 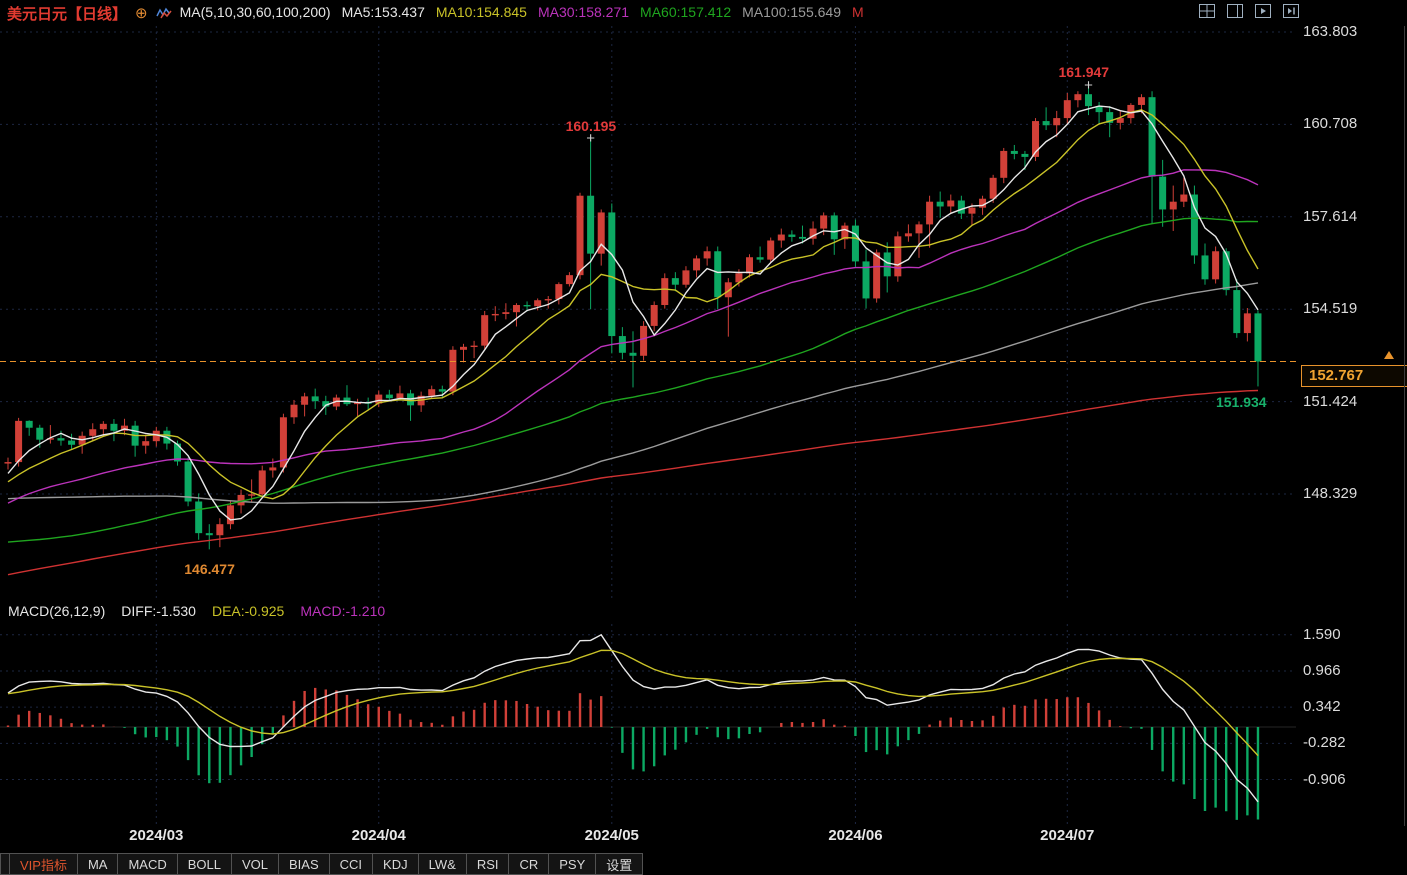 I want to click on play-chart-icon, so click(x=1263, y=11).